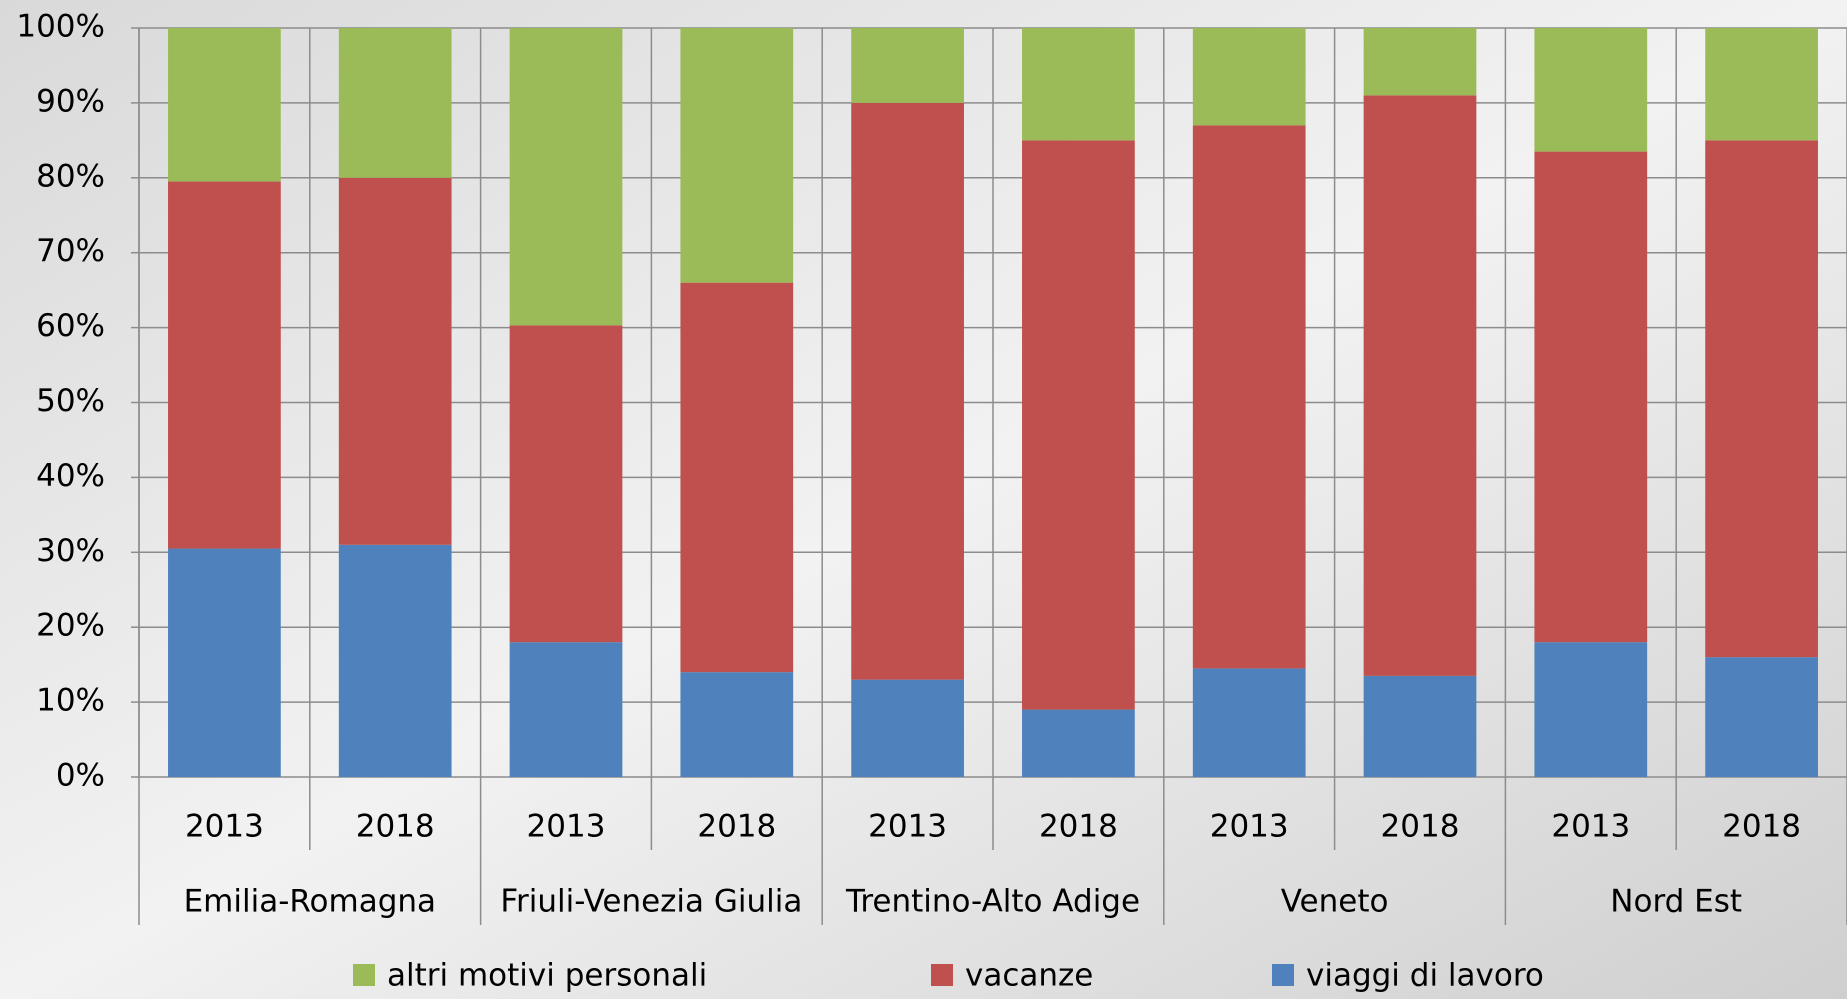 The height and width of the screenshot is (999, 1847). Describe the element at coordinates (70, 626) in the screenshot. I see `y-tick-label: 20%` at that location.